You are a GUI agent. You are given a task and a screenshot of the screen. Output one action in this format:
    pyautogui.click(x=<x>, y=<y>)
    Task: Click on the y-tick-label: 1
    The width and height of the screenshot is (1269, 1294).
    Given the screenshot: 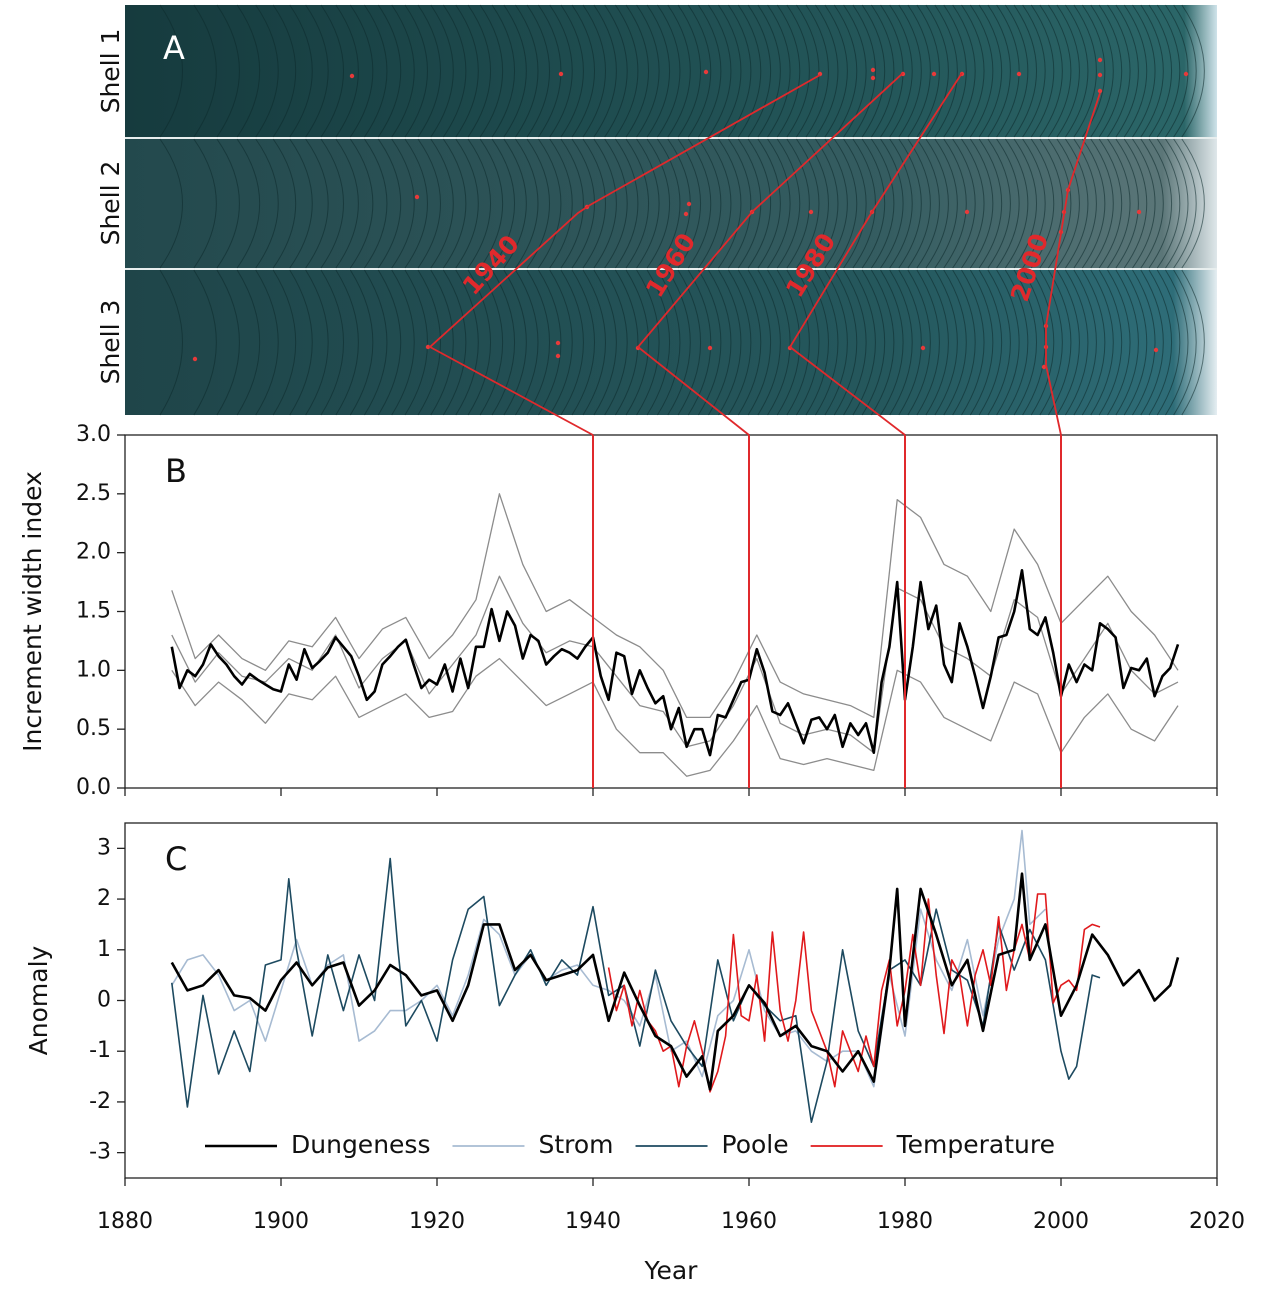 What is the action you would take?
    pyautogui.click(x=104, y=949)
    